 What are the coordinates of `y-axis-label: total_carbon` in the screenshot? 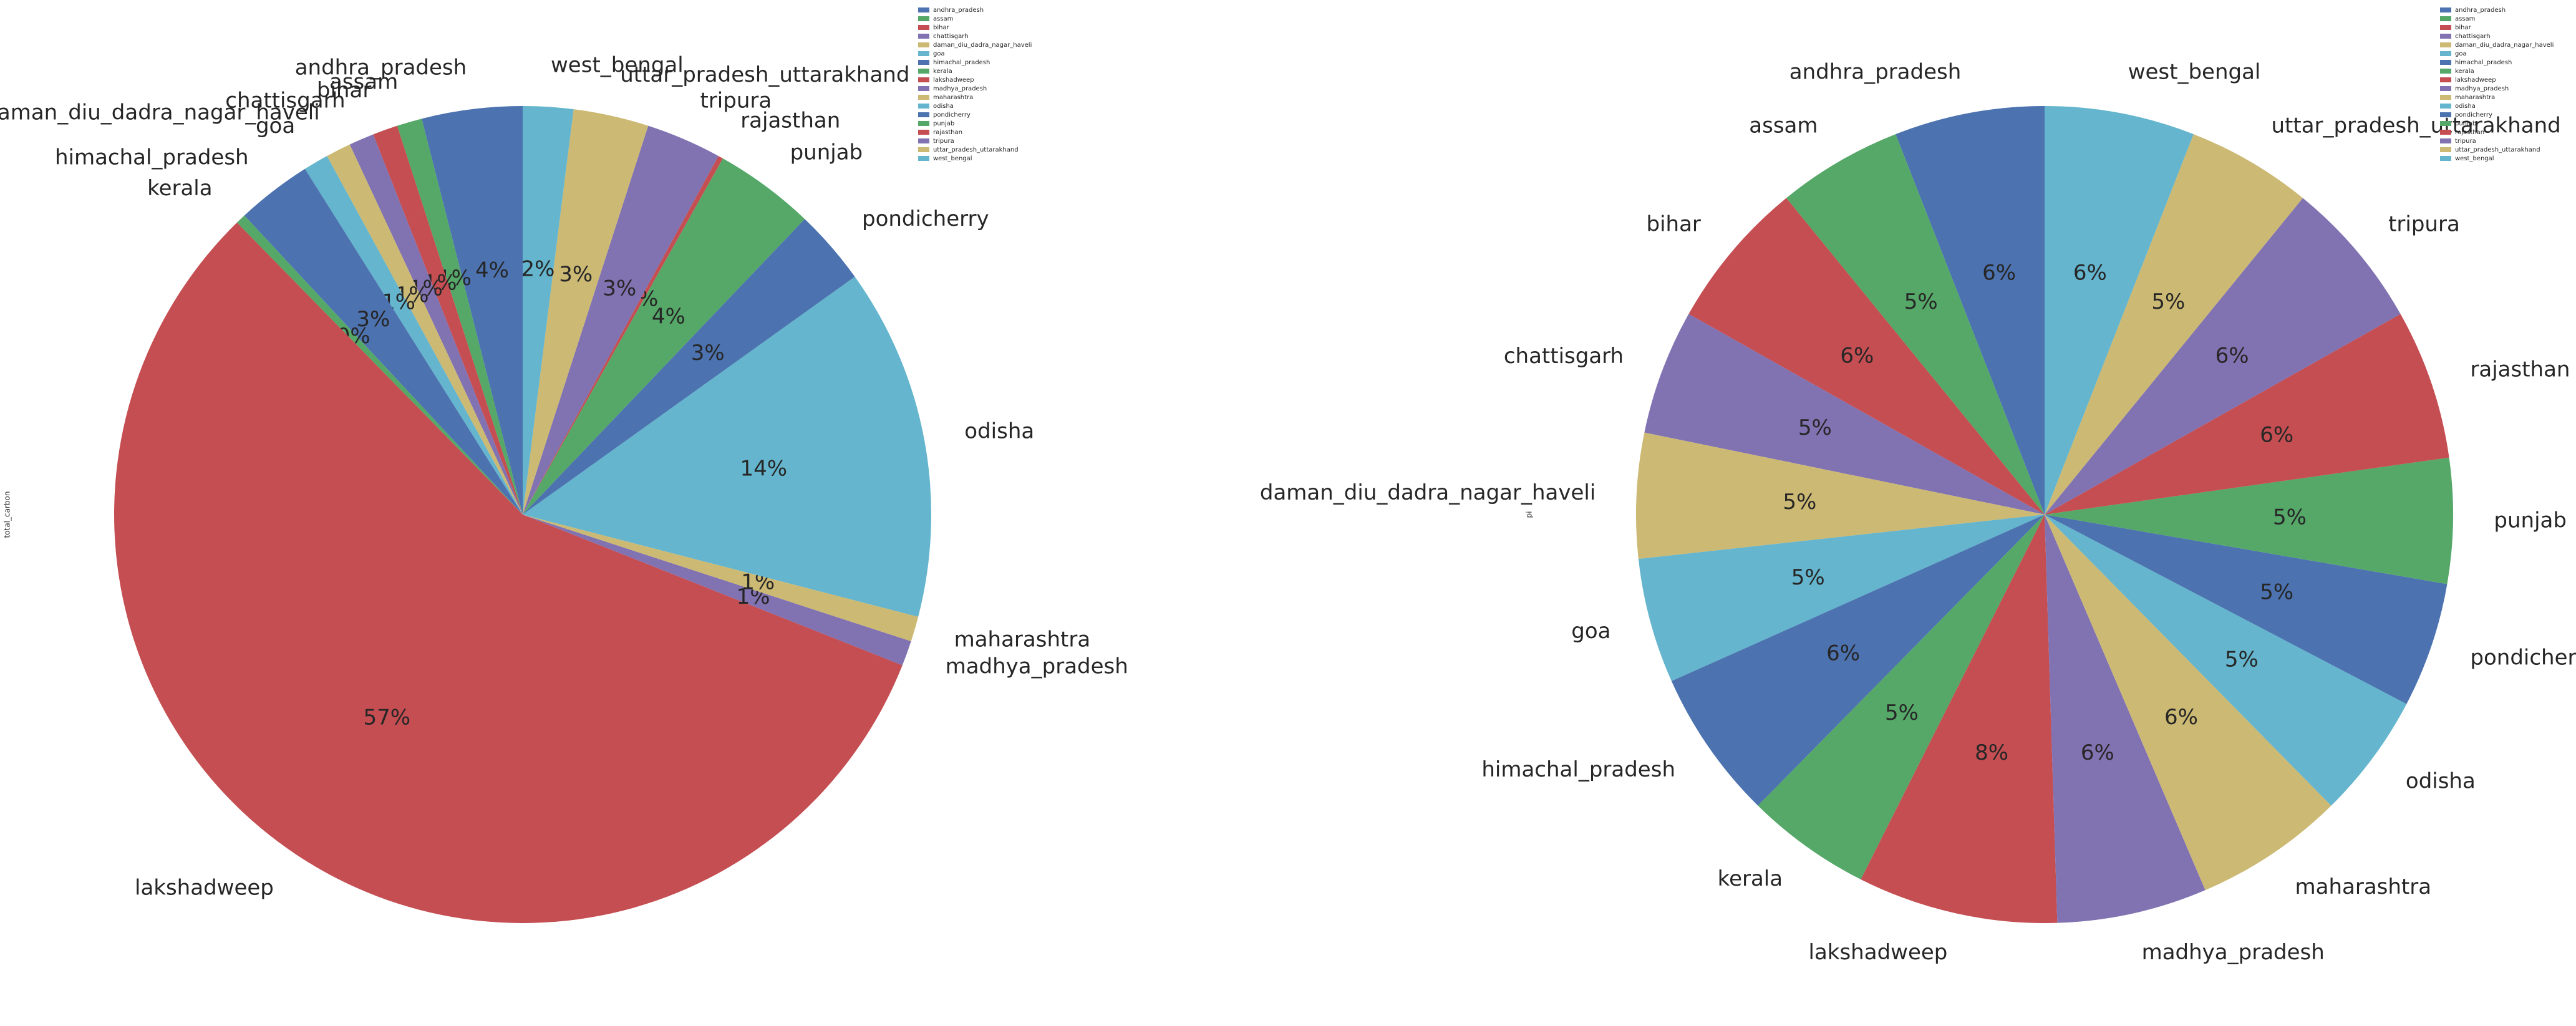 It's located at (7, 514).